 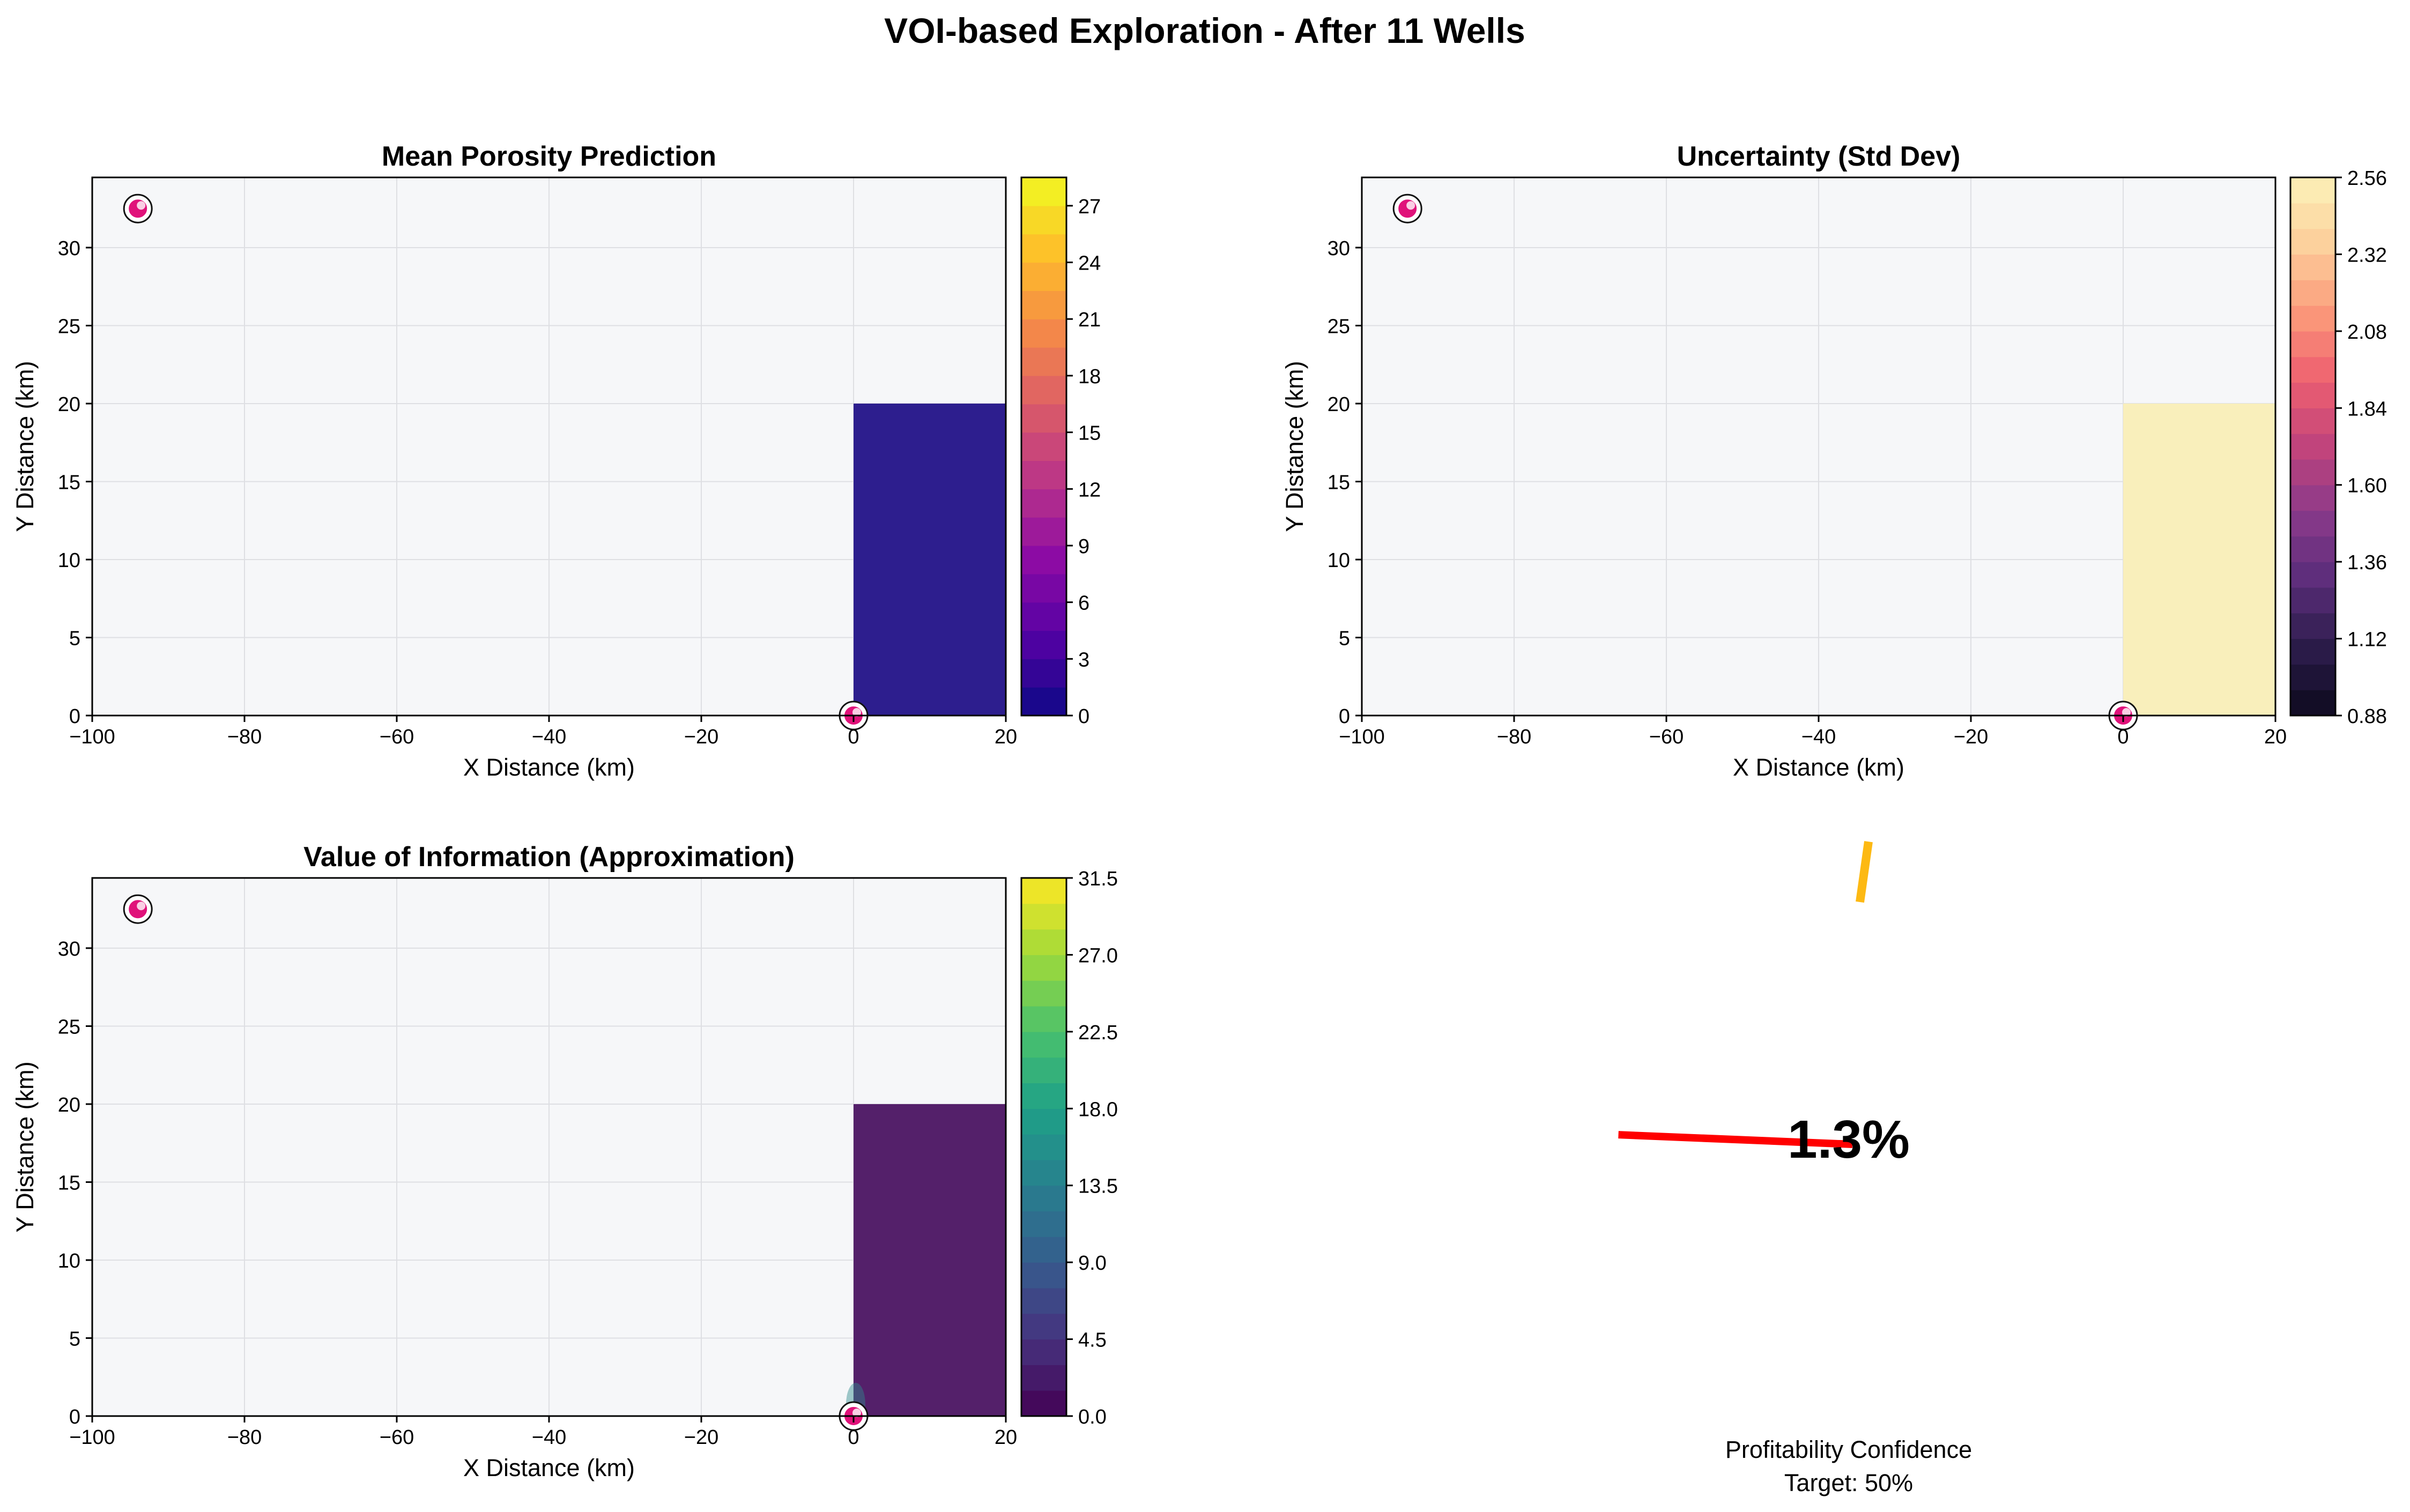 What do you see at coordinates (1864, 872) in the screenshot?
I see `gauge-target-marker` at bounding box center [1864, 872].